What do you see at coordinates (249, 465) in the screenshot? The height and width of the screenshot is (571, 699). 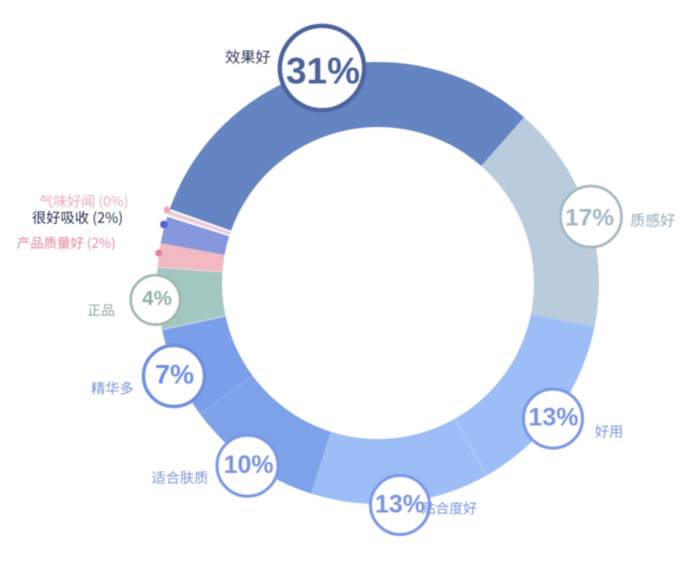 I see `svg-text: 10%` at bounding box center [249, 465].